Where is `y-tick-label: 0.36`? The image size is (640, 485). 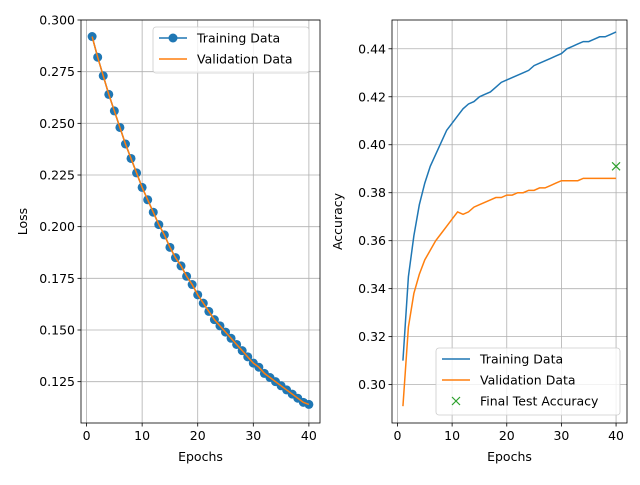
y-tick-label: 0.36 is located at coordinates (372, 240).